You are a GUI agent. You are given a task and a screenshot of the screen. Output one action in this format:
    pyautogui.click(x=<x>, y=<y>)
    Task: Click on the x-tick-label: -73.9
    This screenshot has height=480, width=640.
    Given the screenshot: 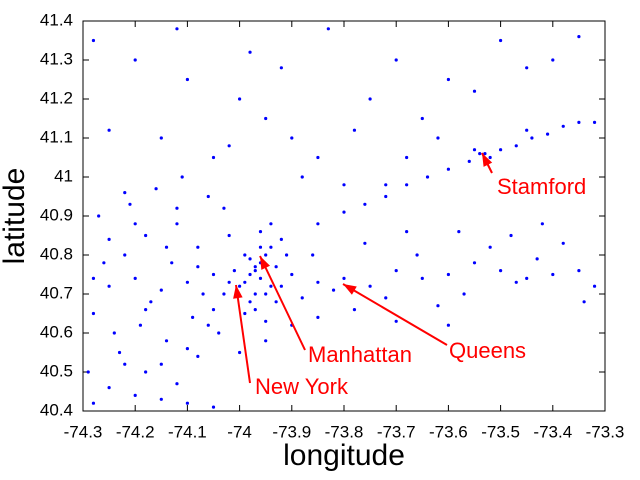 What is the action you would take?
    pyautogui.click(x=291, y=431)
    